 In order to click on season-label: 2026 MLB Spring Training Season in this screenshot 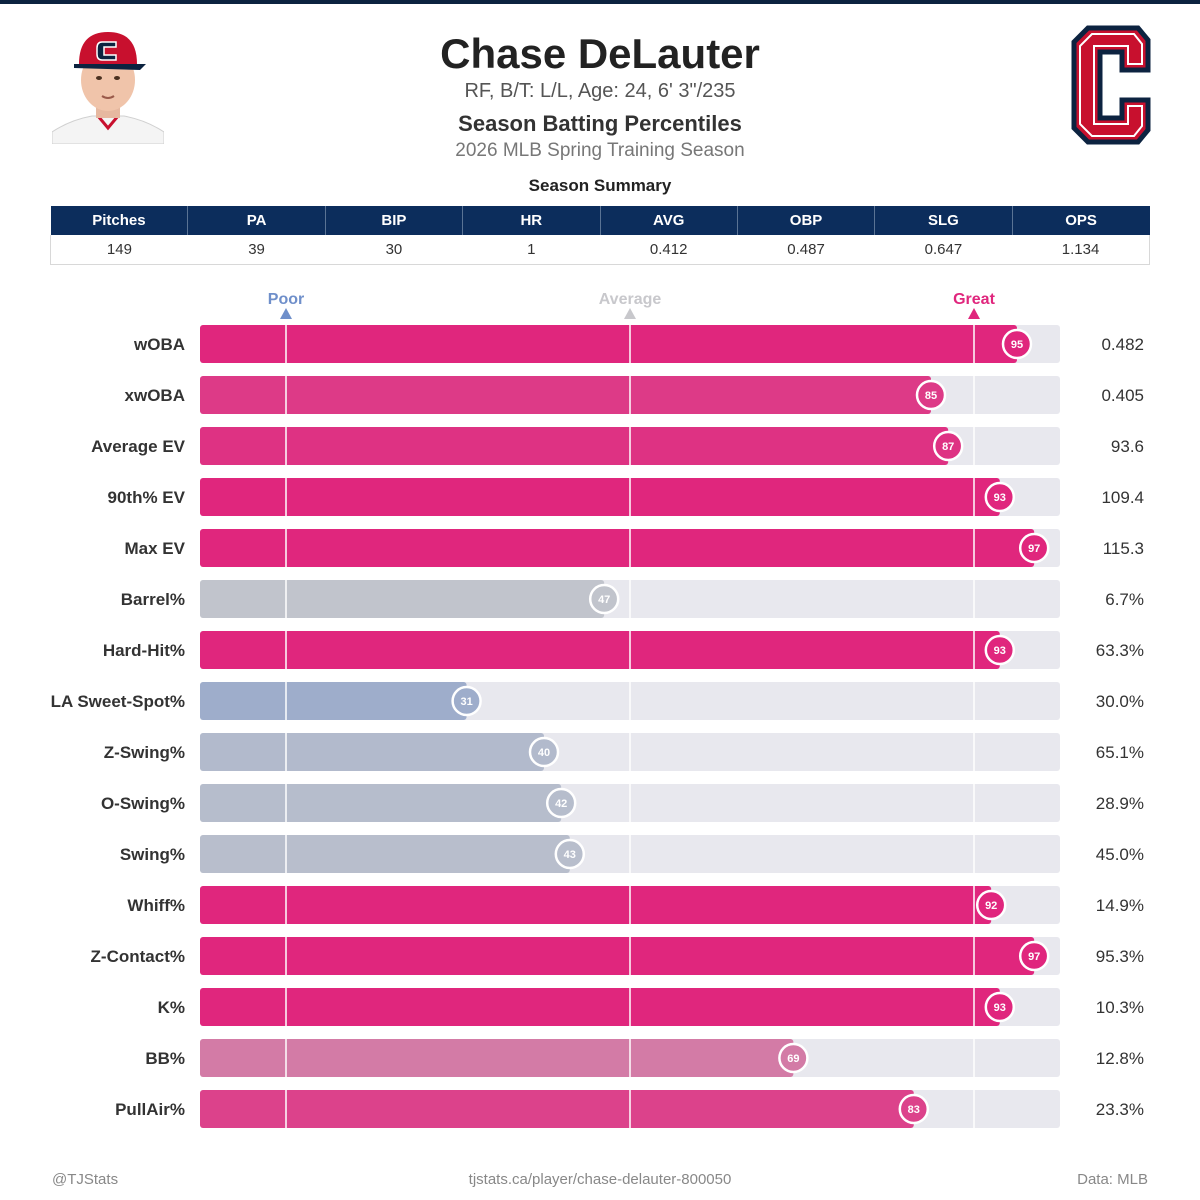, I will do `click(600, 150)`.